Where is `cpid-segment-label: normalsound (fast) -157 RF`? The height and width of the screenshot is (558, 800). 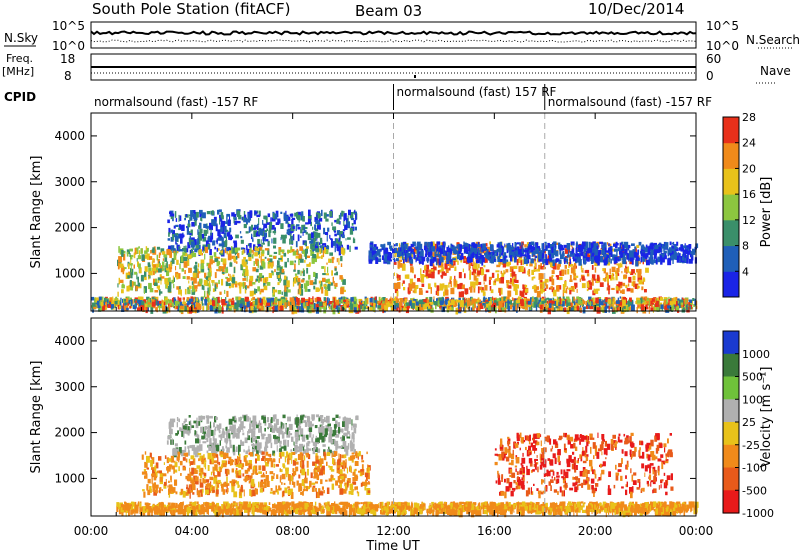
cpid-segment-label: normalsound (fast) -157 RF is located at coordinates (176, 102).